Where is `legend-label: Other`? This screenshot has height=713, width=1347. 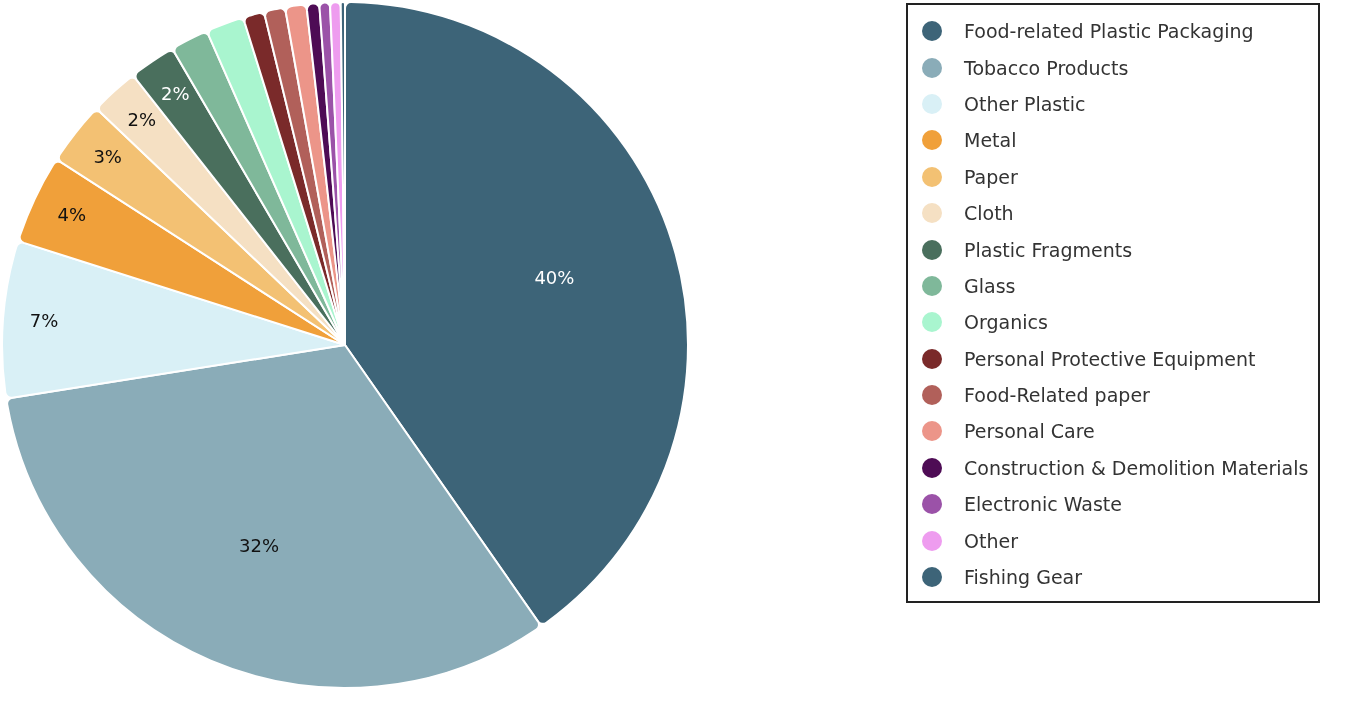
legend-label: Other is located at coordinates (991, 540).